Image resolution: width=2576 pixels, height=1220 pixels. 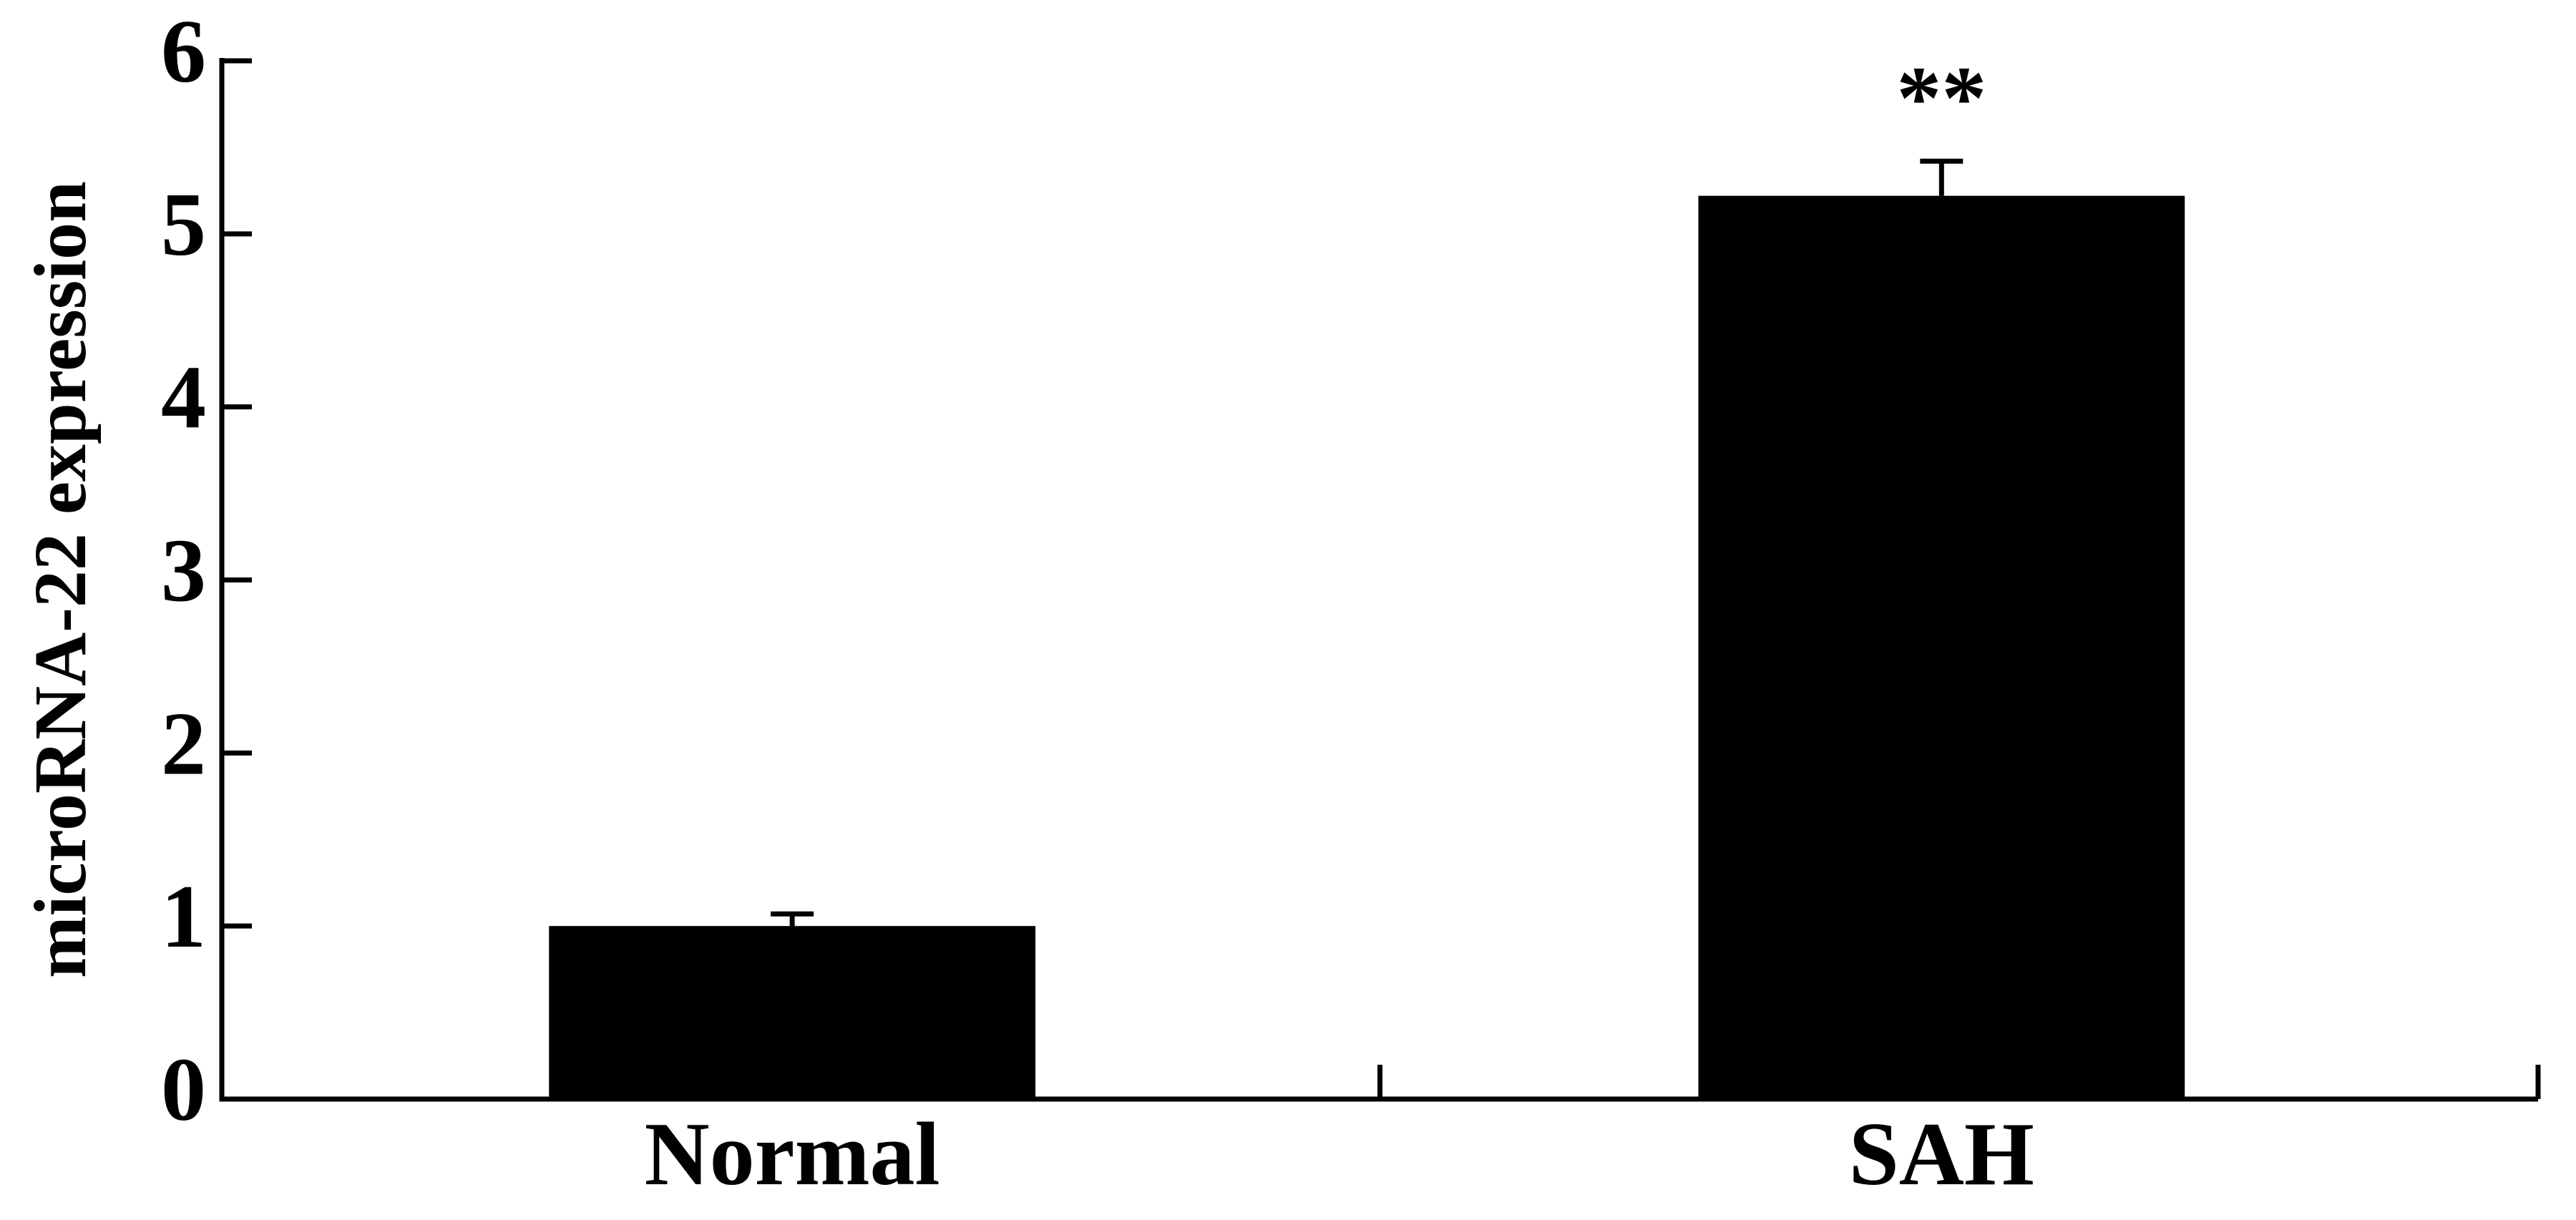 I want to click on y-tick-label: 6, so click(x=183, y=52).